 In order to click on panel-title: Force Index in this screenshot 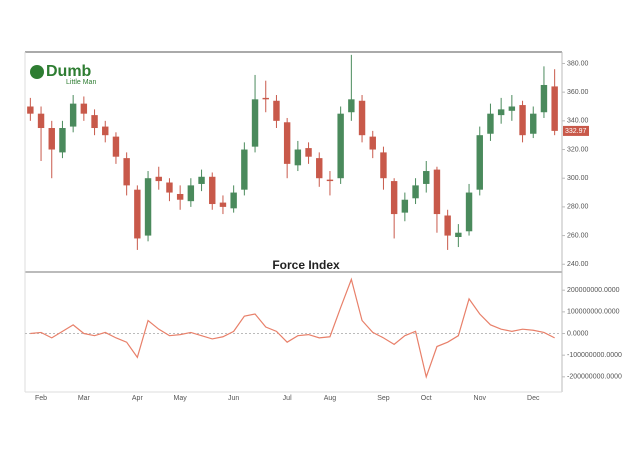, I will do `click(306, 265)`.